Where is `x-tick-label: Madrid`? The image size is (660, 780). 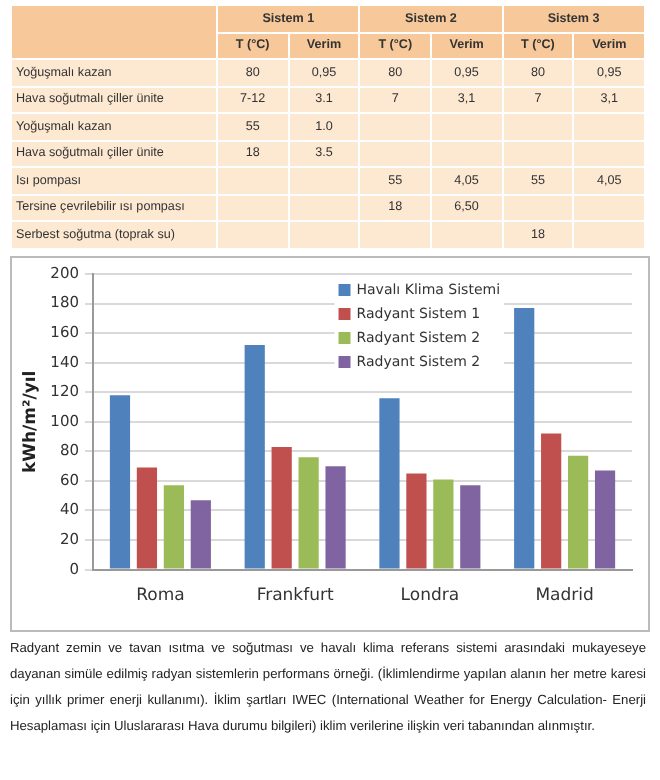 x-tick-label: Madrid is located at coordinates (564, 595).